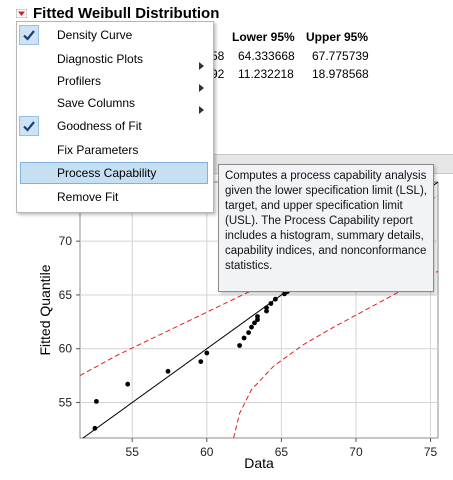 The width and height of the screenshot is (453, 480). I want to click on report-title: Fitted Weibull Distribution, so click(126, 13).